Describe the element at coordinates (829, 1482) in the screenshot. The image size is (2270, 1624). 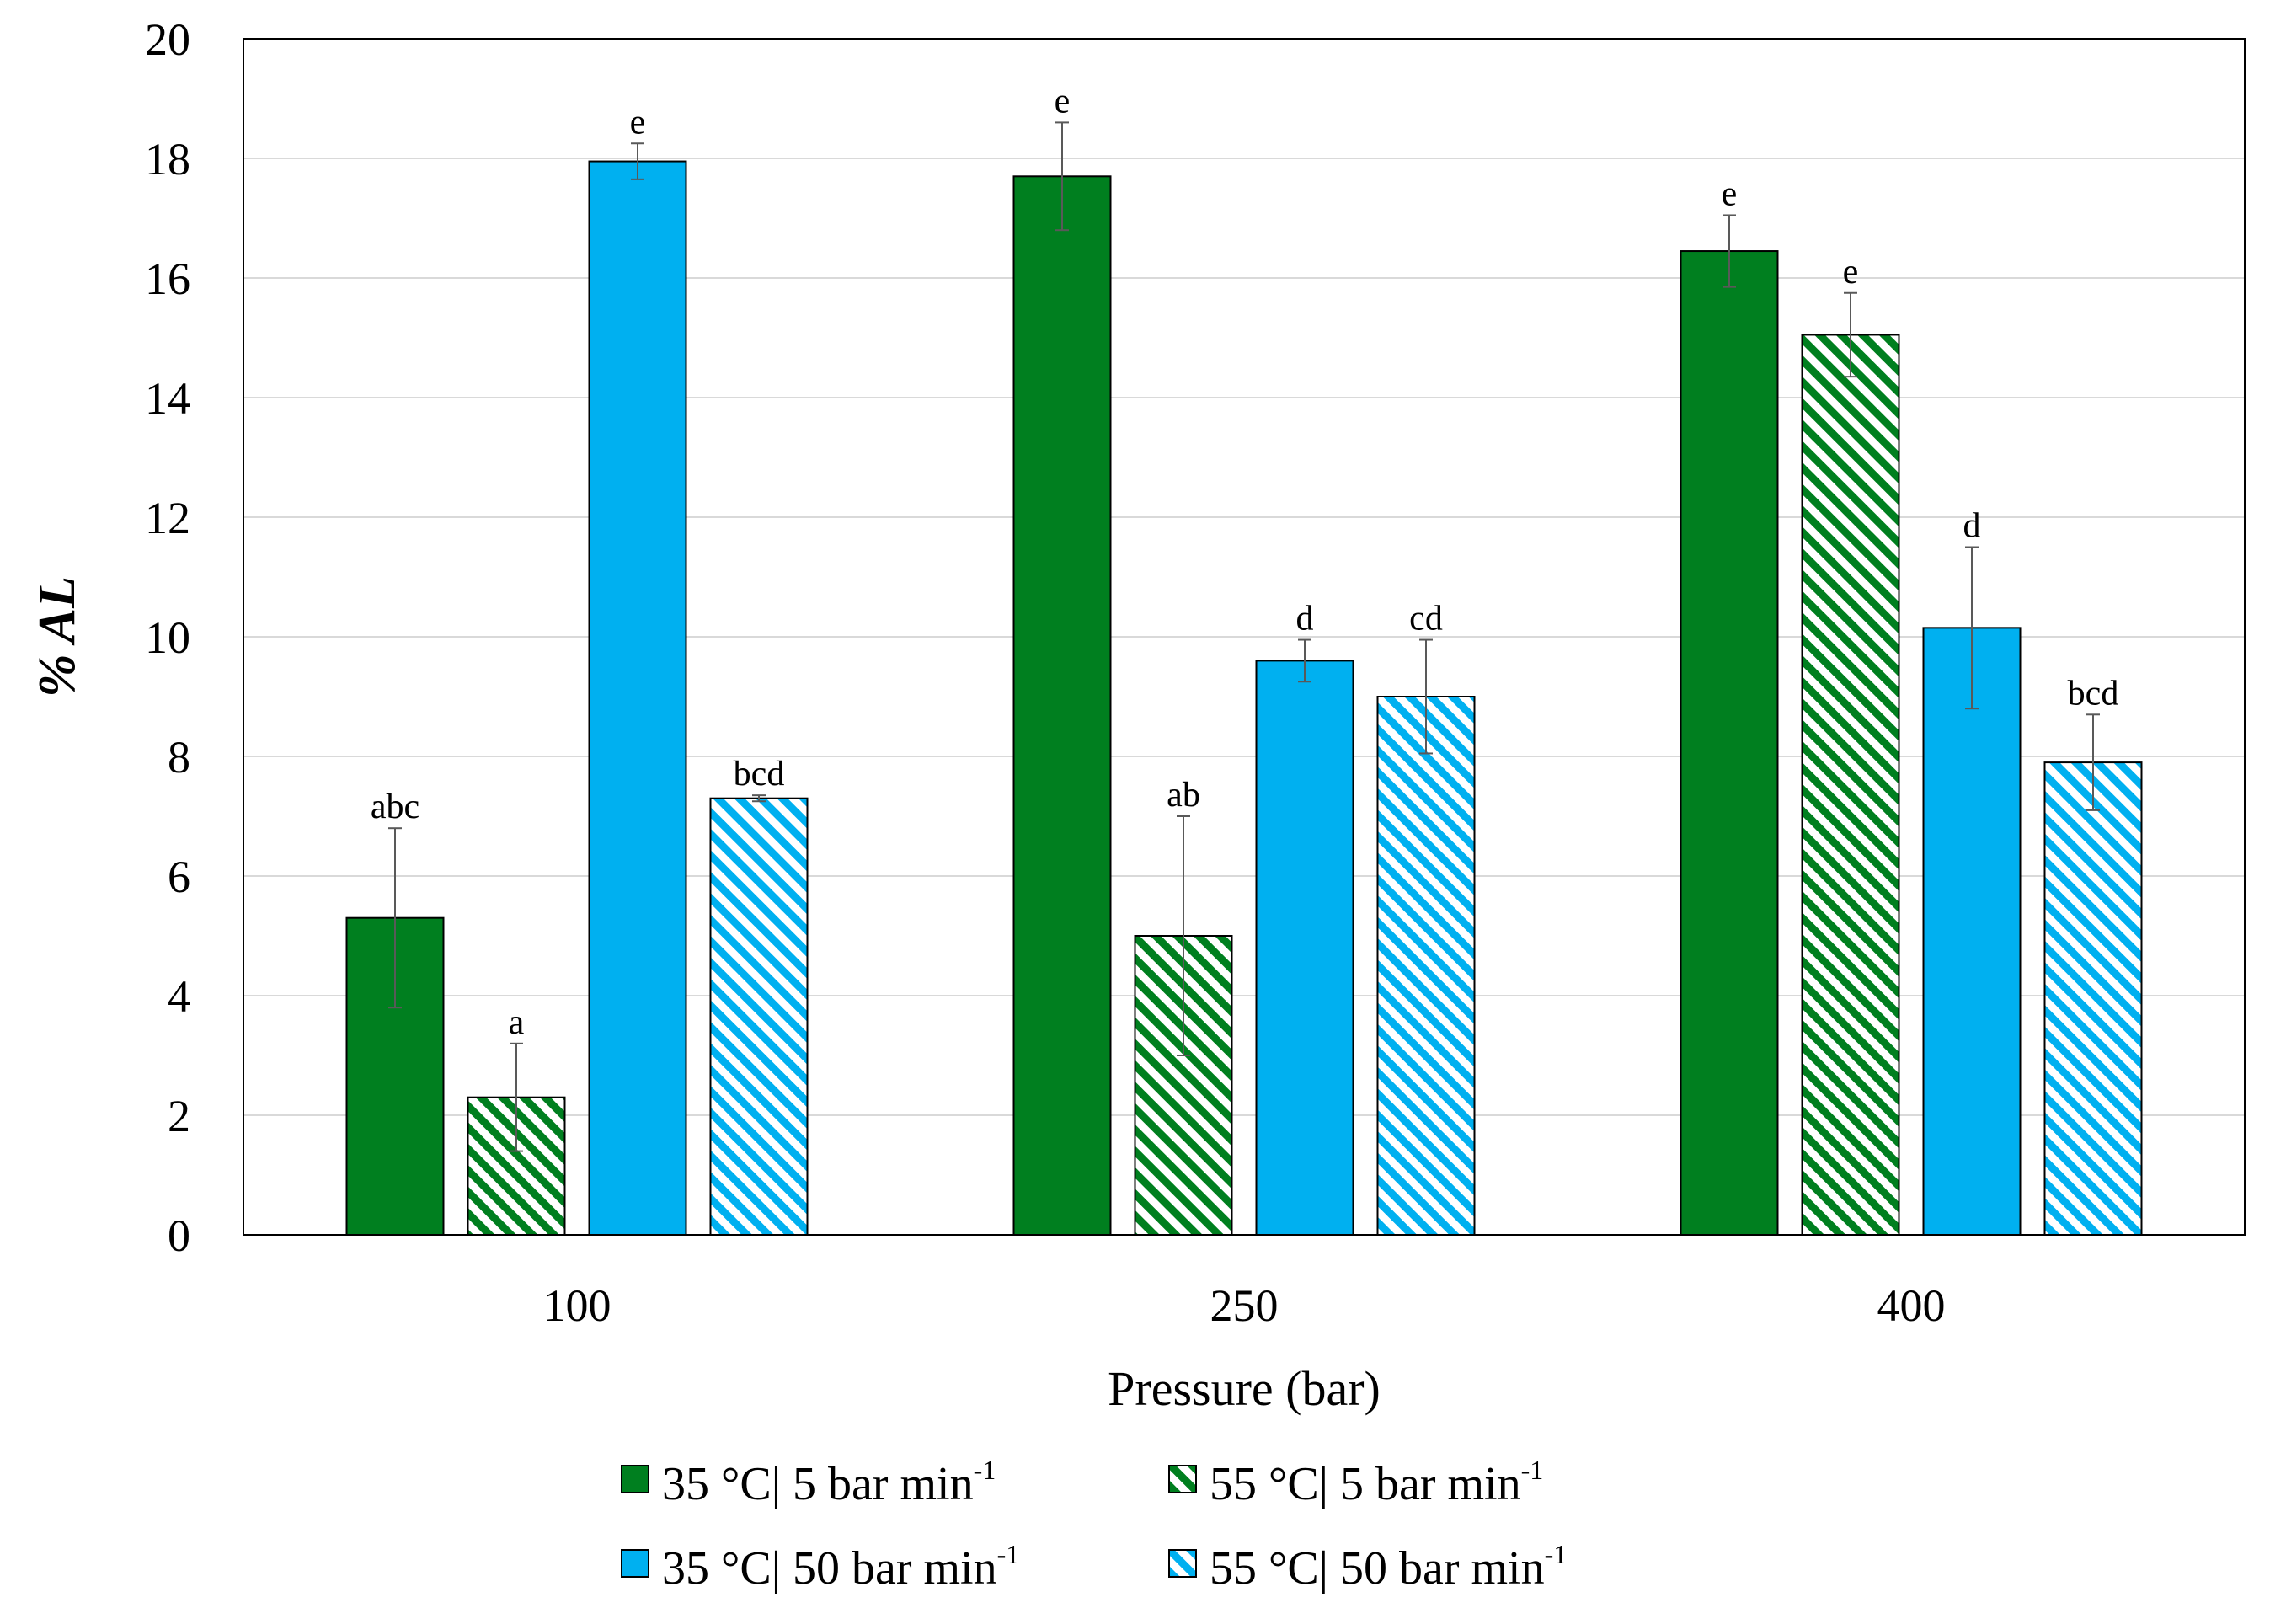
I see `legend-label: 35 °C| 5 bar min-1` at that location.